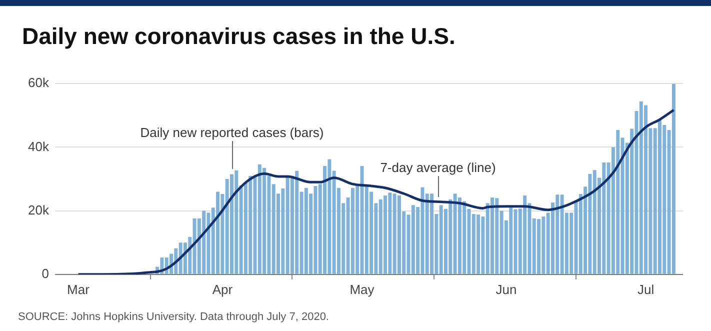 This screenshot has width=711, height=331. What do you see at coordinates (39, 210) in the screenshot?
I see `y-tick-label: 20k` at bounding box center [39, 210].